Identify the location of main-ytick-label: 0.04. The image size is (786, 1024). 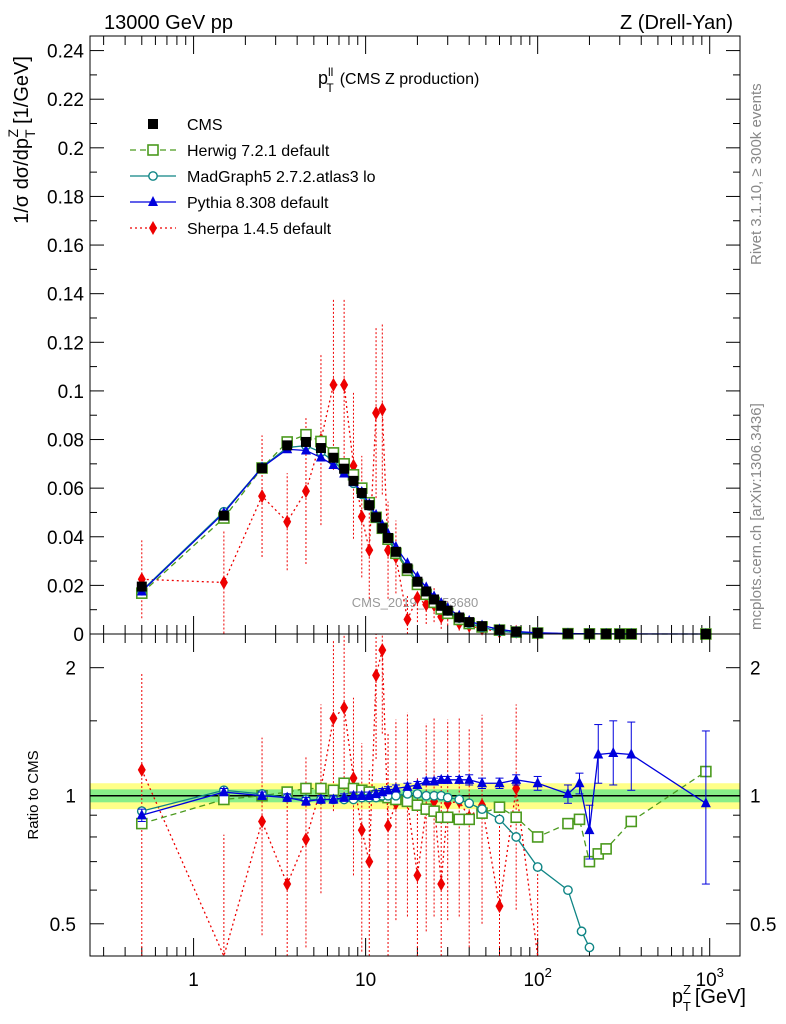
(65, 538).